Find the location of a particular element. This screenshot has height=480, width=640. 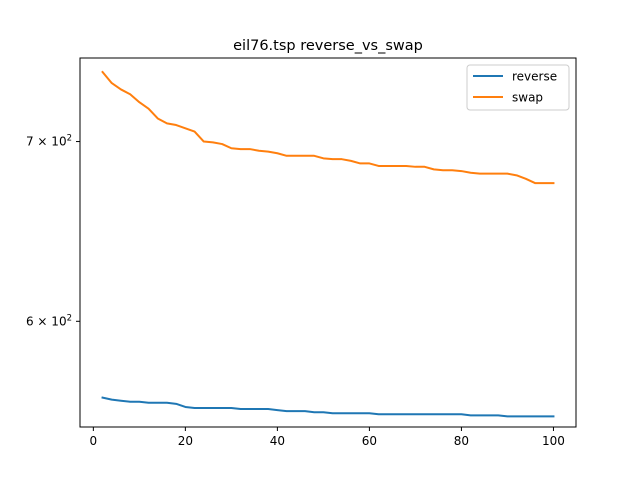

chart-title: eil76.tsp reverse_vs_swap is located at coordinates (328, 46).